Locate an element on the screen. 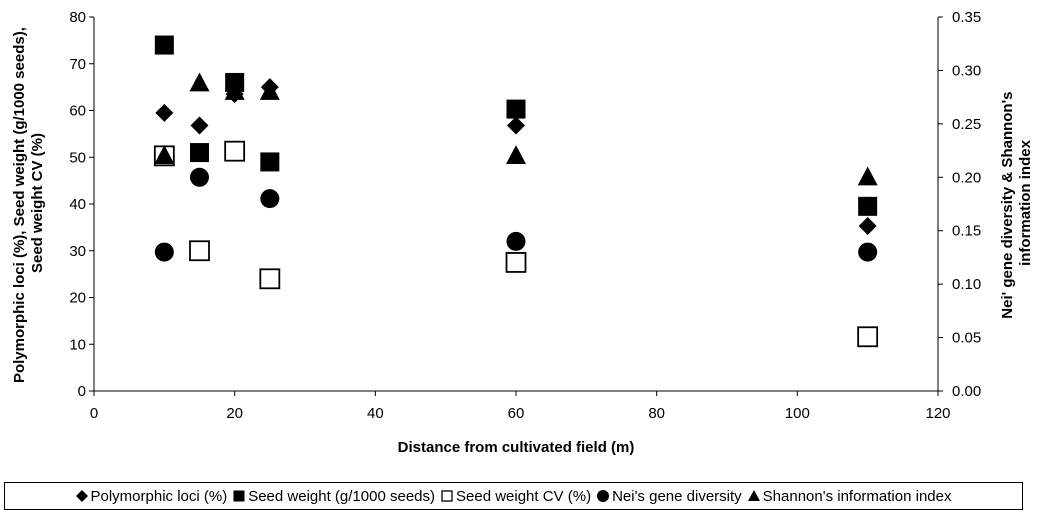  left-y-tick-label: 50 is located at coordinates (77, 157).